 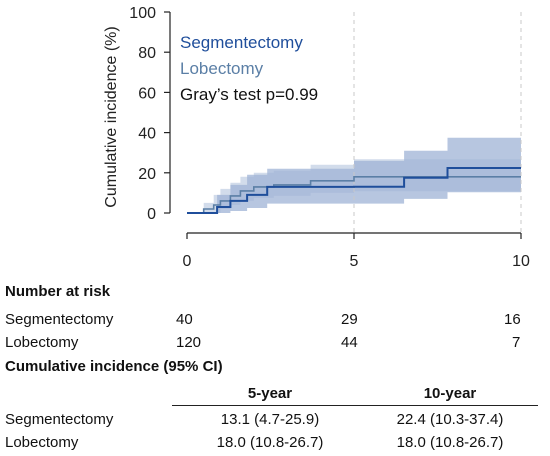 What do you see at coordinates (270, 419) in the screenshot?
I see `ci-seg-5-year: 13.1 (4.7-25.9)` at bounding box center [270, 419].